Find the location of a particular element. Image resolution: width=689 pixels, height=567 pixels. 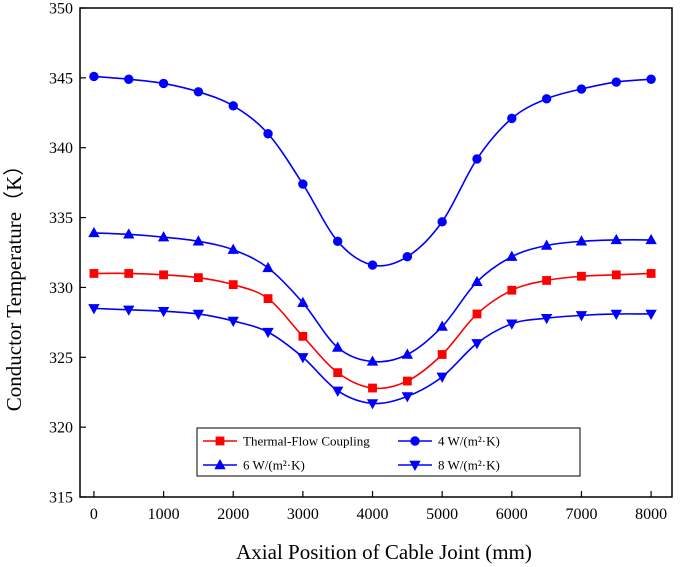

legend-item: 8 W/(m²·K) is located at coordinates (449, 465).